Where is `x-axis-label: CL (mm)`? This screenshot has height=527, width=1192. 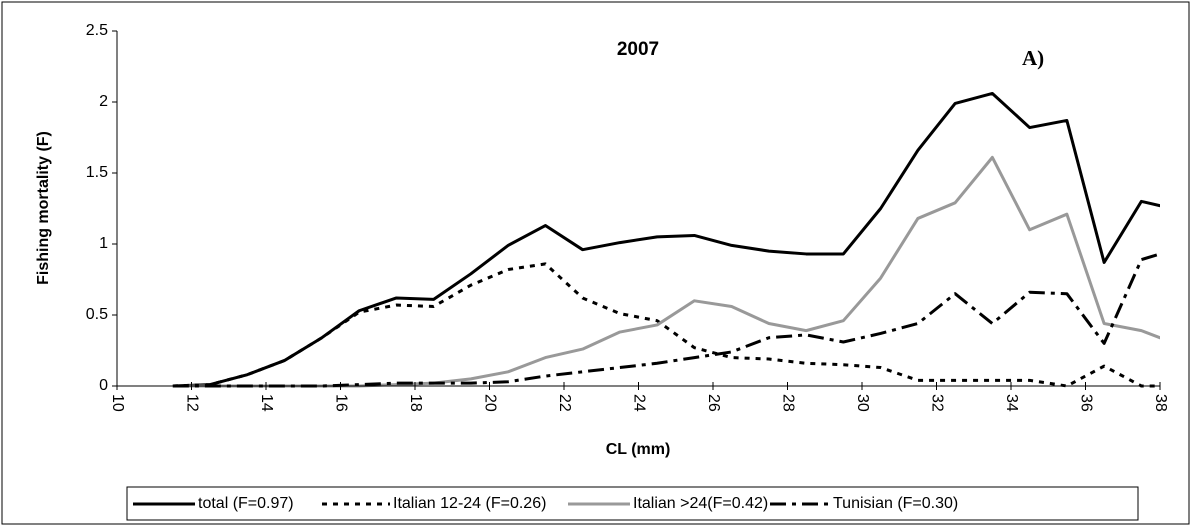
x-axis-label: CL (mm) is located at coordinates (638, 449).